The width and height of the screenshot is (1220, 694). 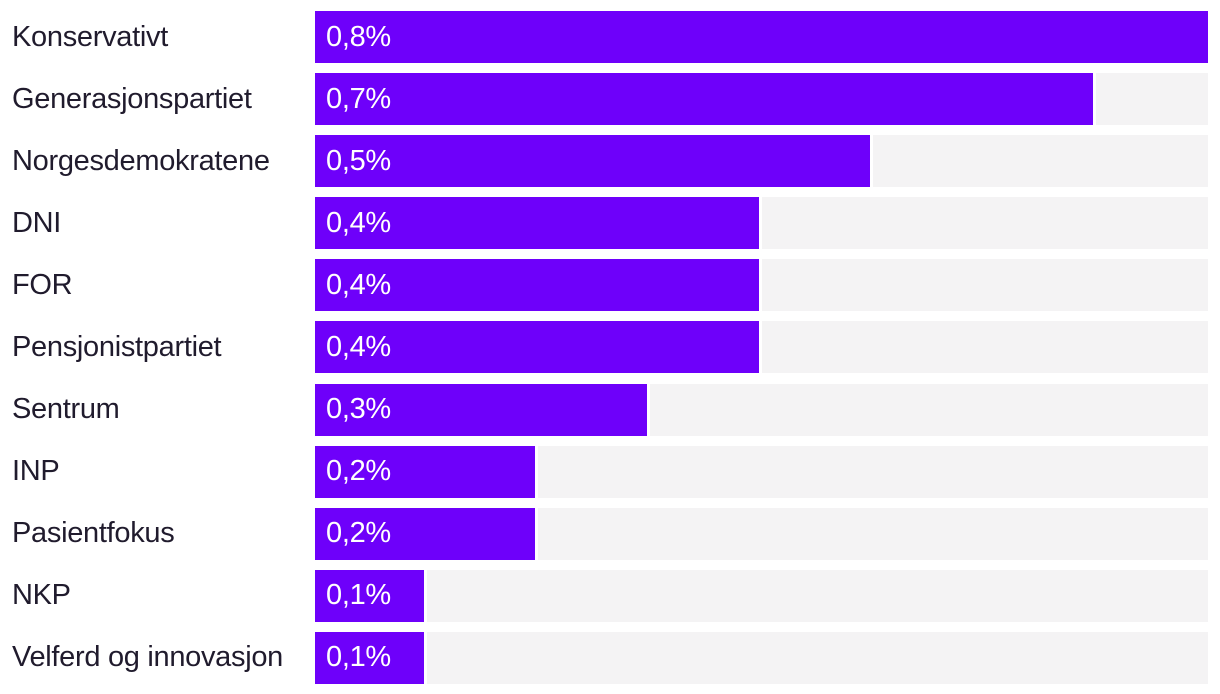 I want to click on chart-row: Norgesdemokratene 0,5%, so click(x=610, y=161).